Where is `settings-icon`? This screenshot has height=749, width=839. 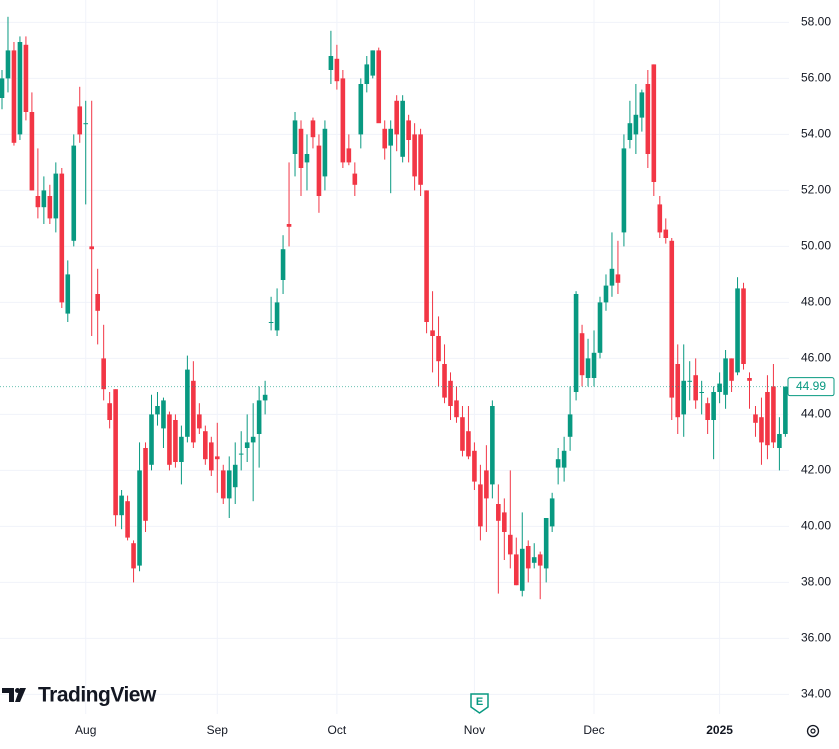
settings-icon is located at coordinates (813, 731).